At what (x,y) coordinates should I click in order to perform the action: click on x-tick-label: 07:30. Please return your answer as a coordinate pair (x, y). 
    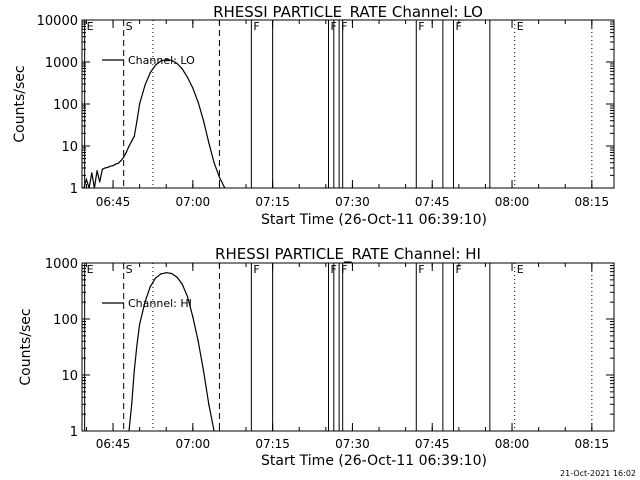
    Looking at the image, I should click on (352, 202).